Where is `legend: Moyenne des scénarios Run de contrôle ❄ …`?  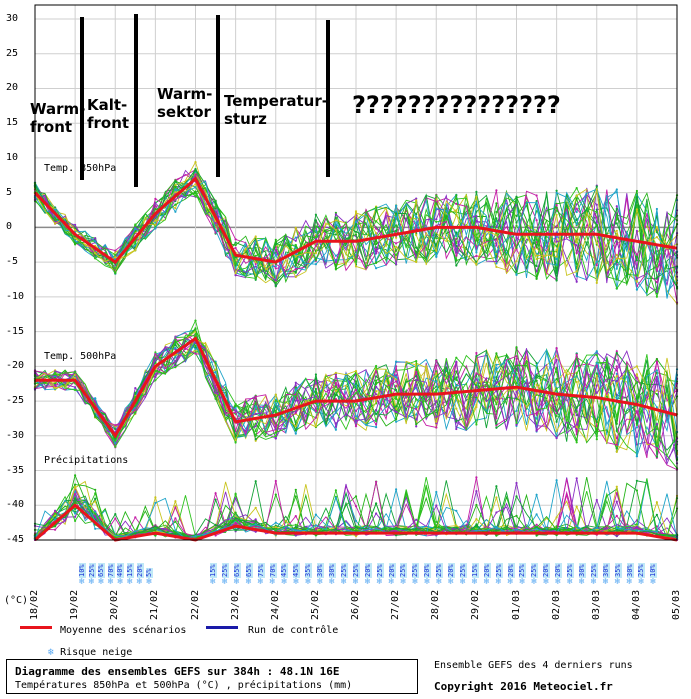
legend: Moyenne des scénarios Run de contrôle ❄ … is located at coordinates (345, 659).